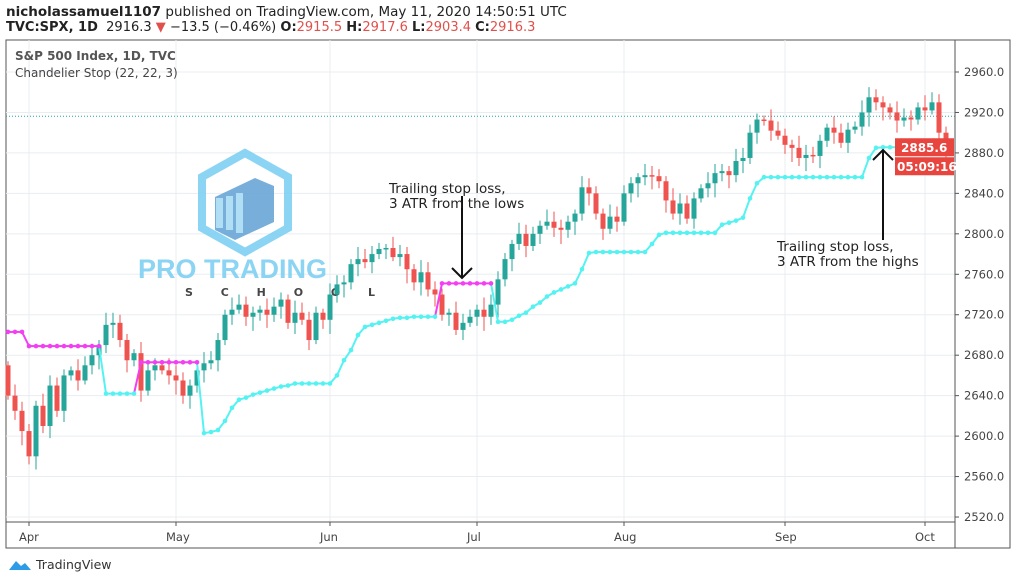 The width and height of the screenshot is (1024, 576). What do you see at coordinates (29, 537) in the screenshot?
I see `x-tick-label: Apr` at bounding box center [29, 537].